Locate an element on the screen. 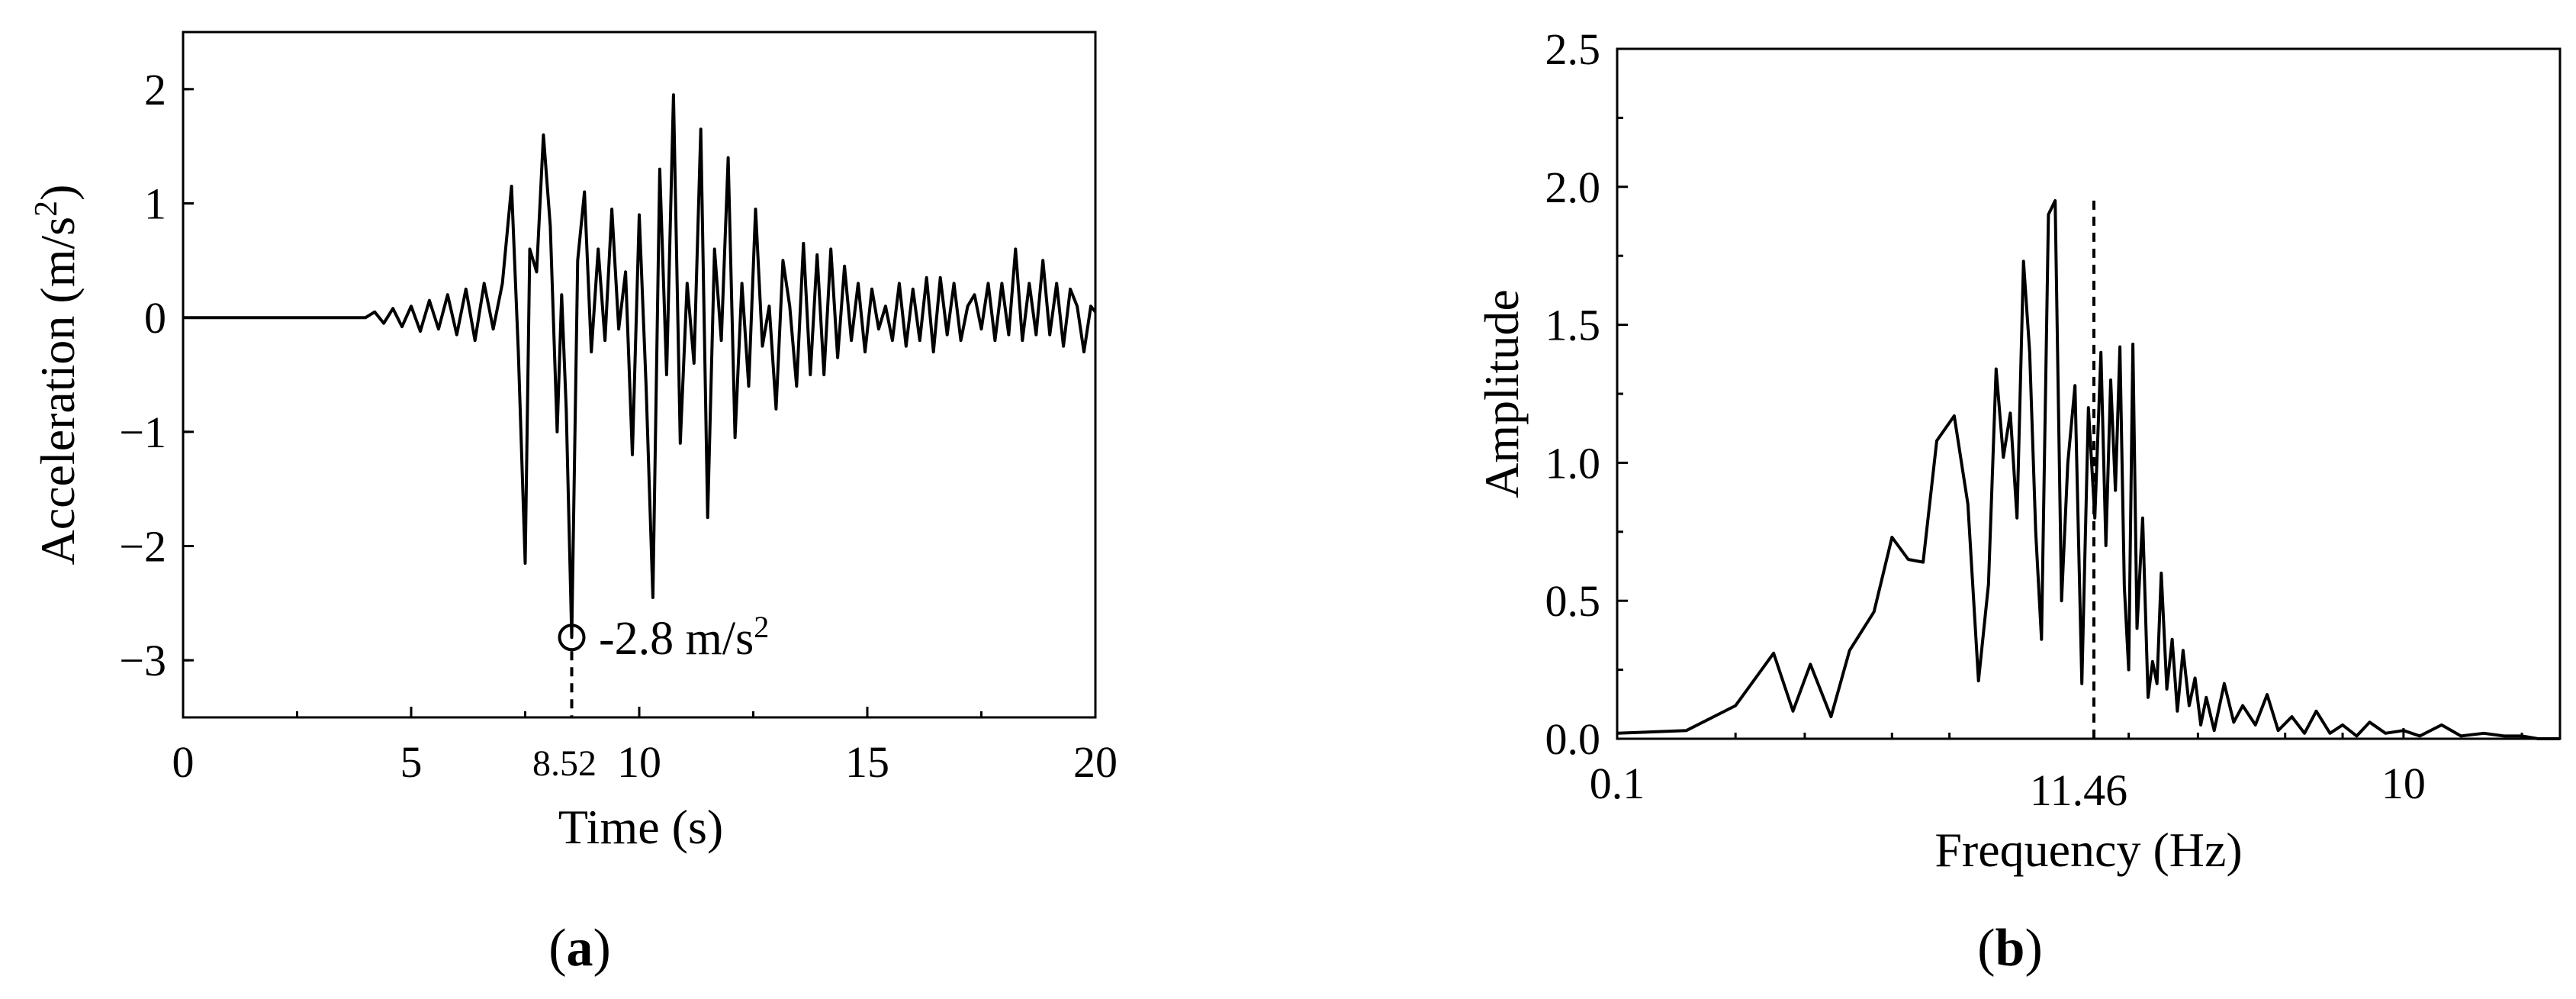  peak-annotation-value: -2.8 m/s is located at coordinates (676, 639).